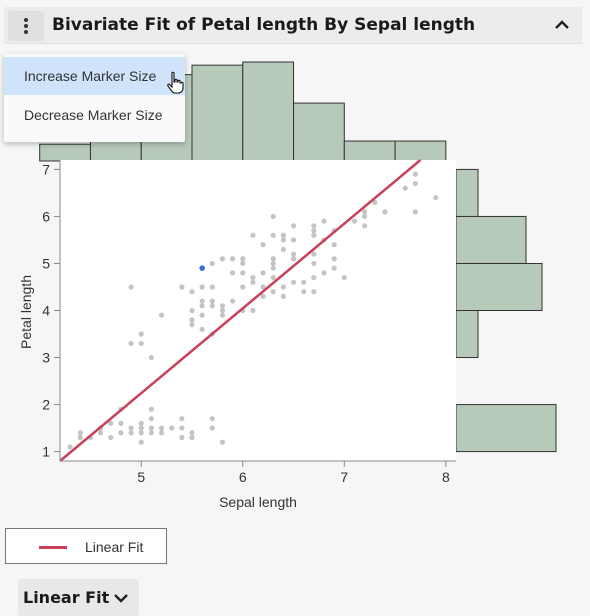 The width and height of the screenshot is (590, 616). I want to click on menu-item-increase-marker-size: Increase Marker Size, so click(94, 76).